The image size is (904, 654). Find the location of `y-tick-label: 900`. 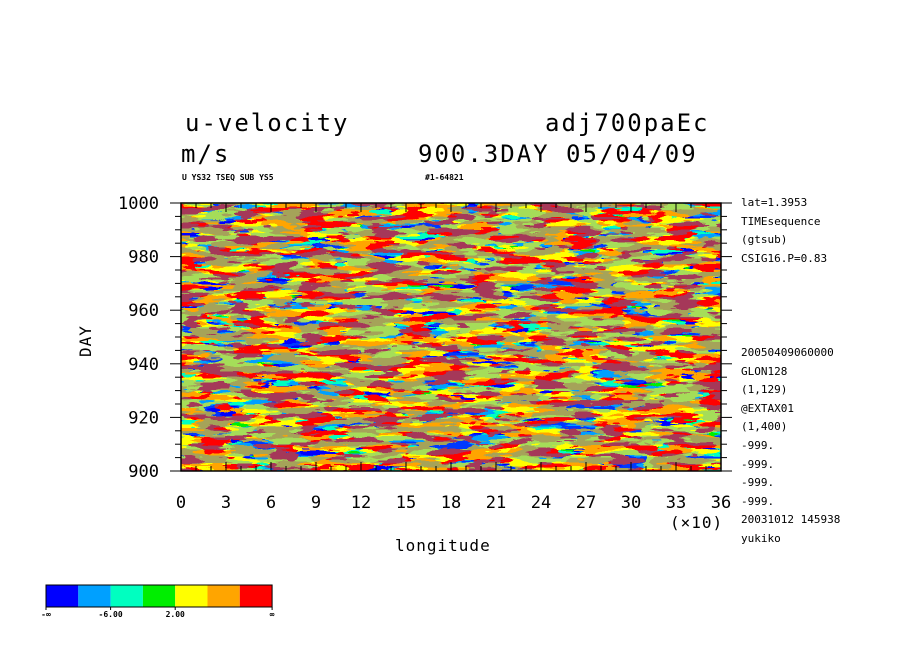

y-tick-label: 900 is located at coordinates (143, 472).